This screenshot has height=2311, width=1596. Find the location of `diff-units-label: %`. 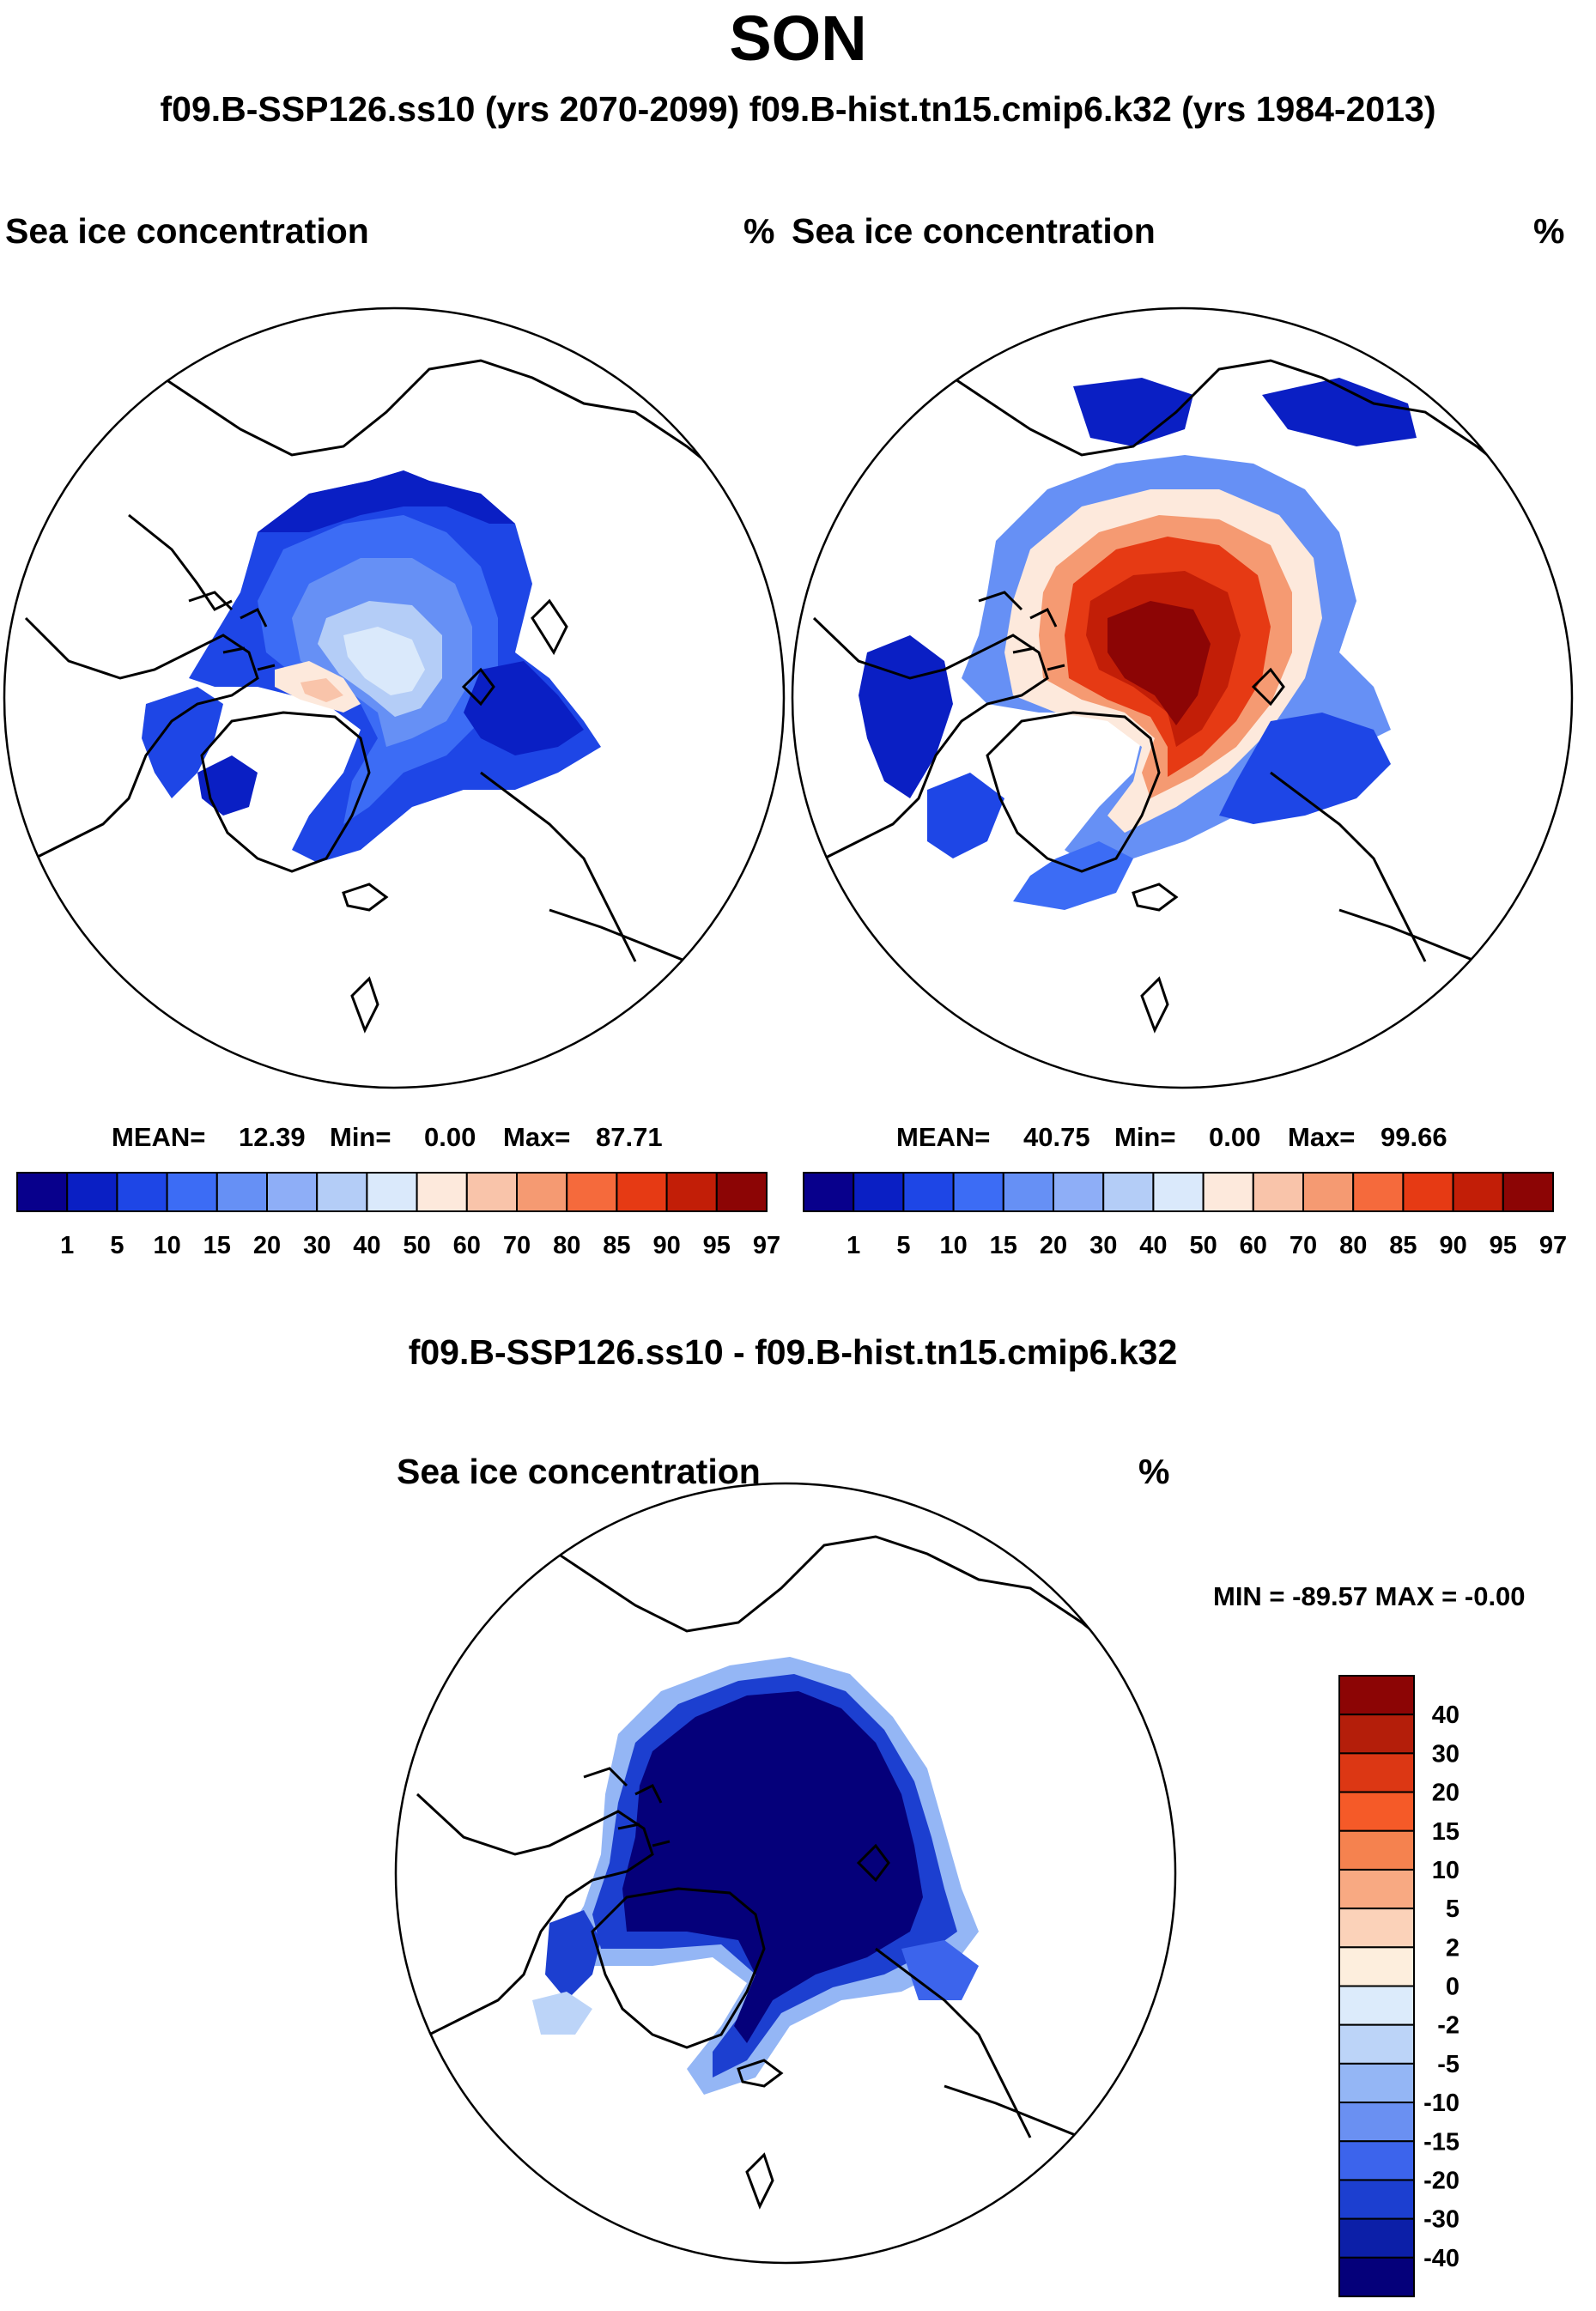

diff-units-label: % is located at coordinates (1154, 1471).